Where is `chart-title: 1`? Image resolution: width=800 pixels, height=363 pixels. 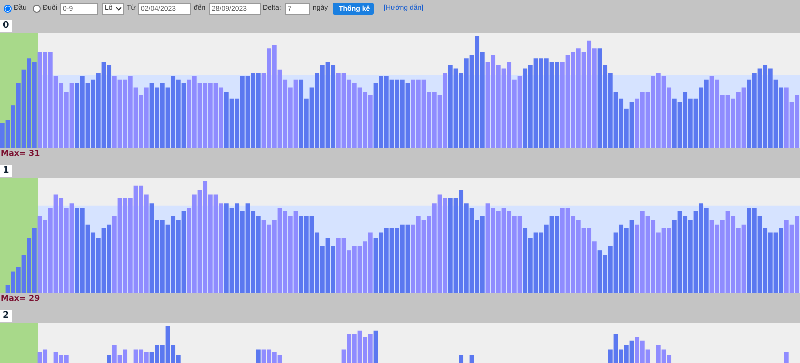 chart-title: 1 is located at coordinates (6, 171).